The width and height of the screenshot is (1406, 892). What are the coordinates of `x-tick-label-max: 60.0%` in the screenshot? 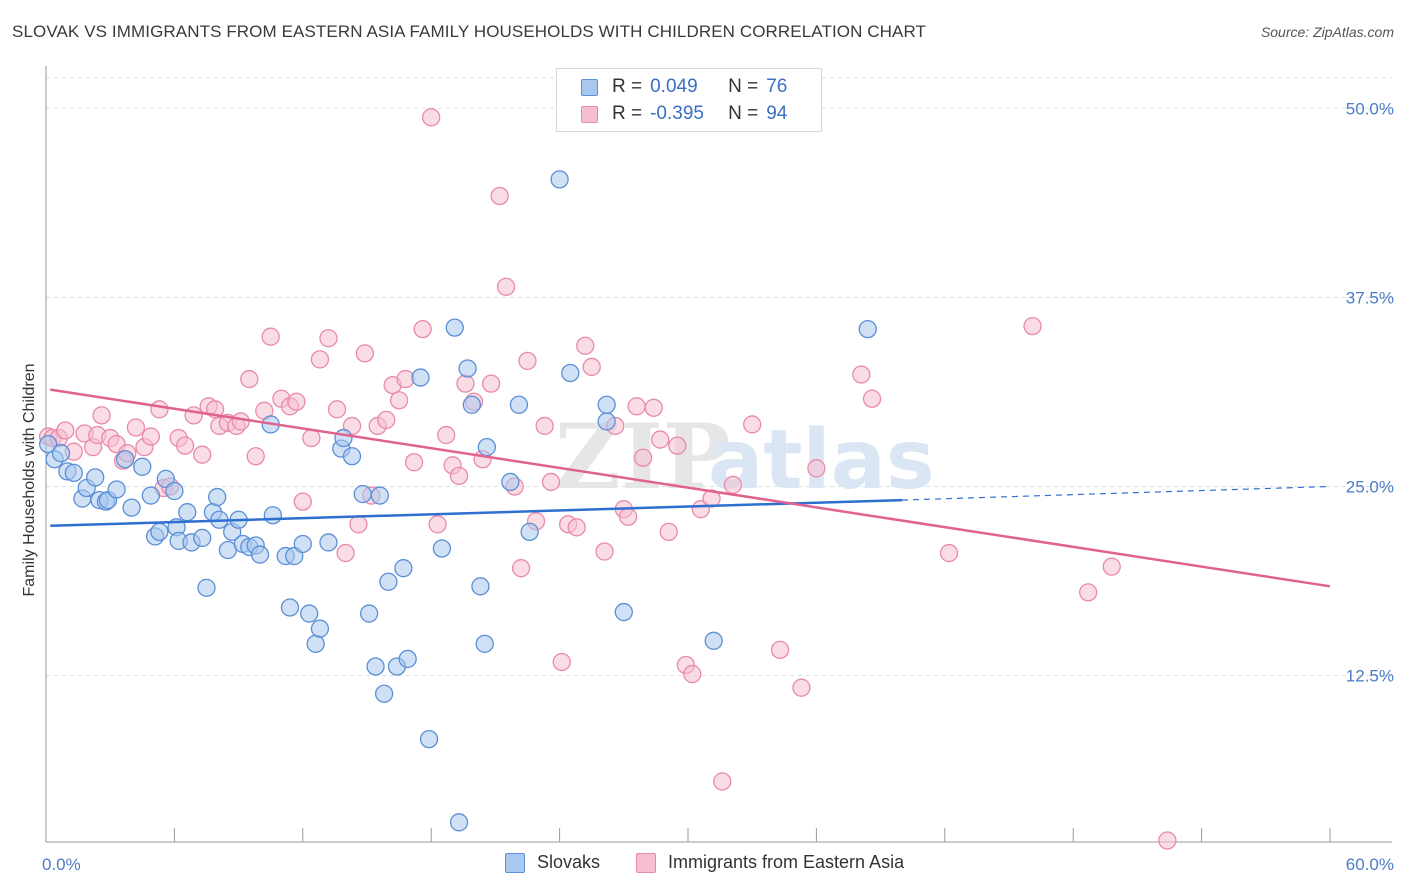 It's located at (1370, 864).